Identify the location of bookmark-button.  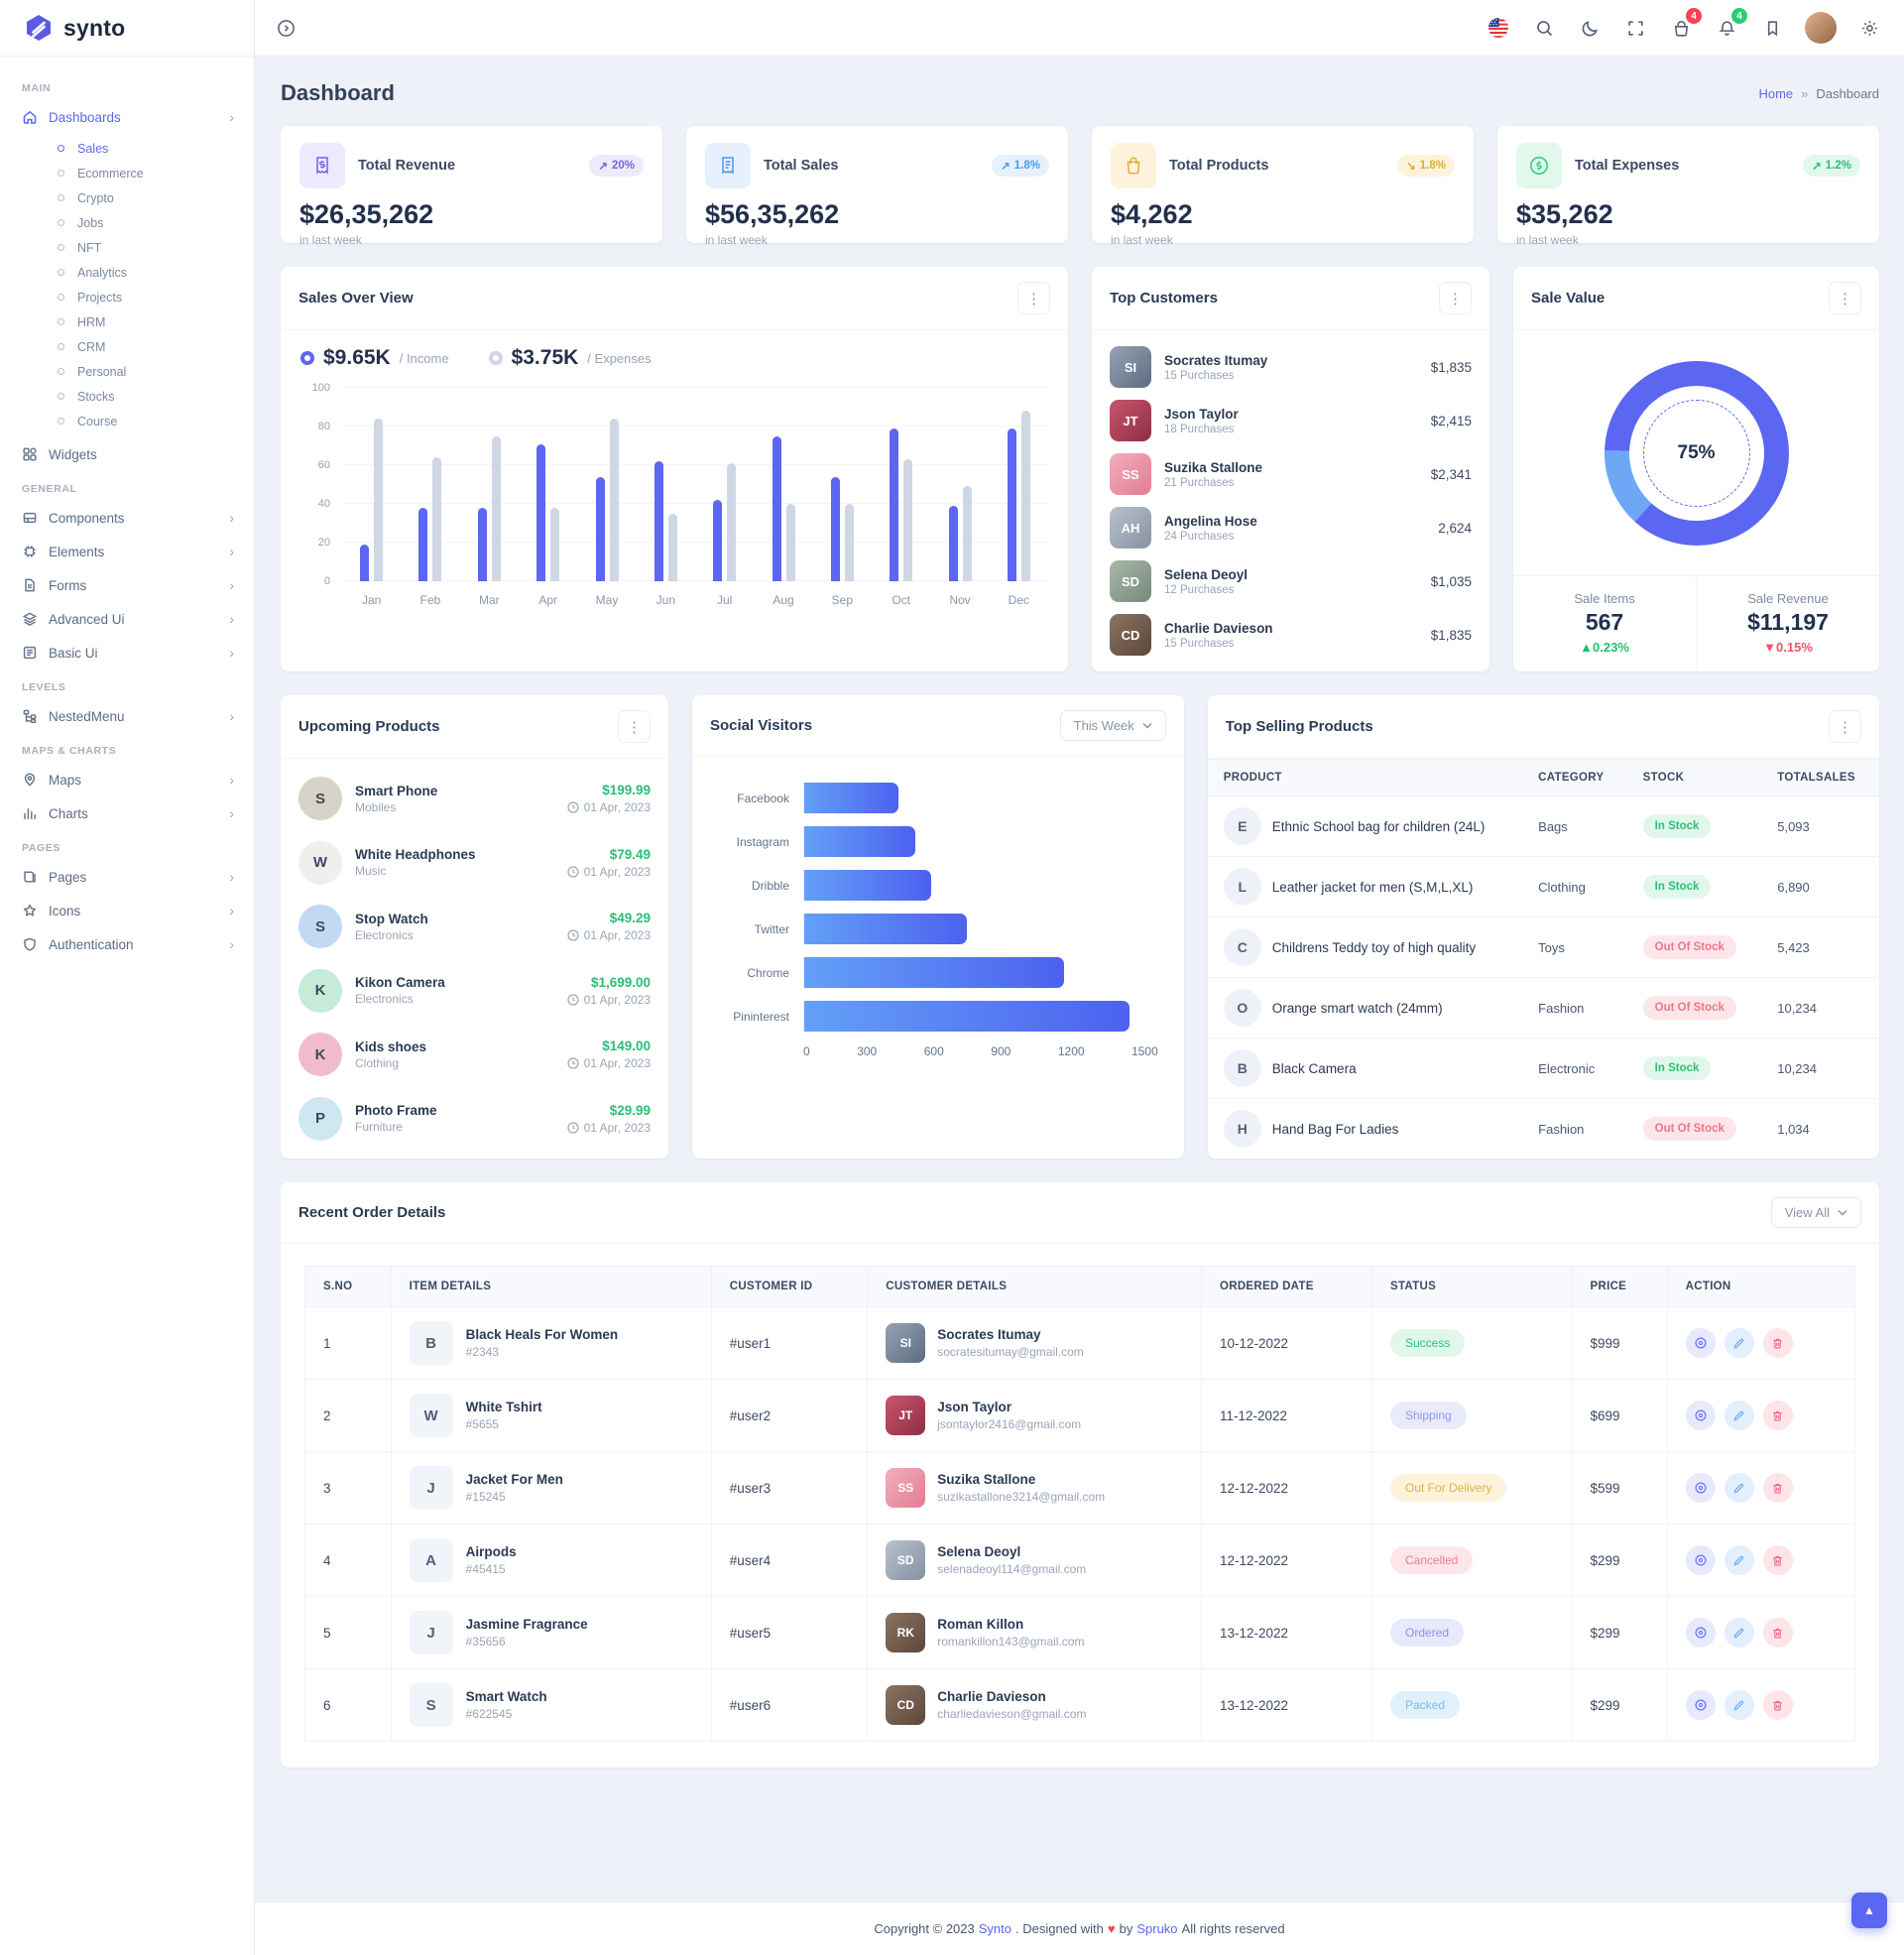
(1772, 28).